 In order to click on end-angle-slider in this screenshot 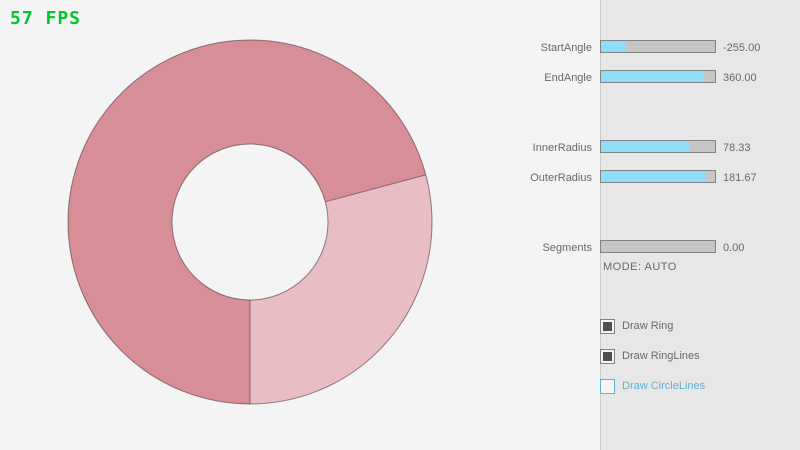, I will do `click(658, 76)`.